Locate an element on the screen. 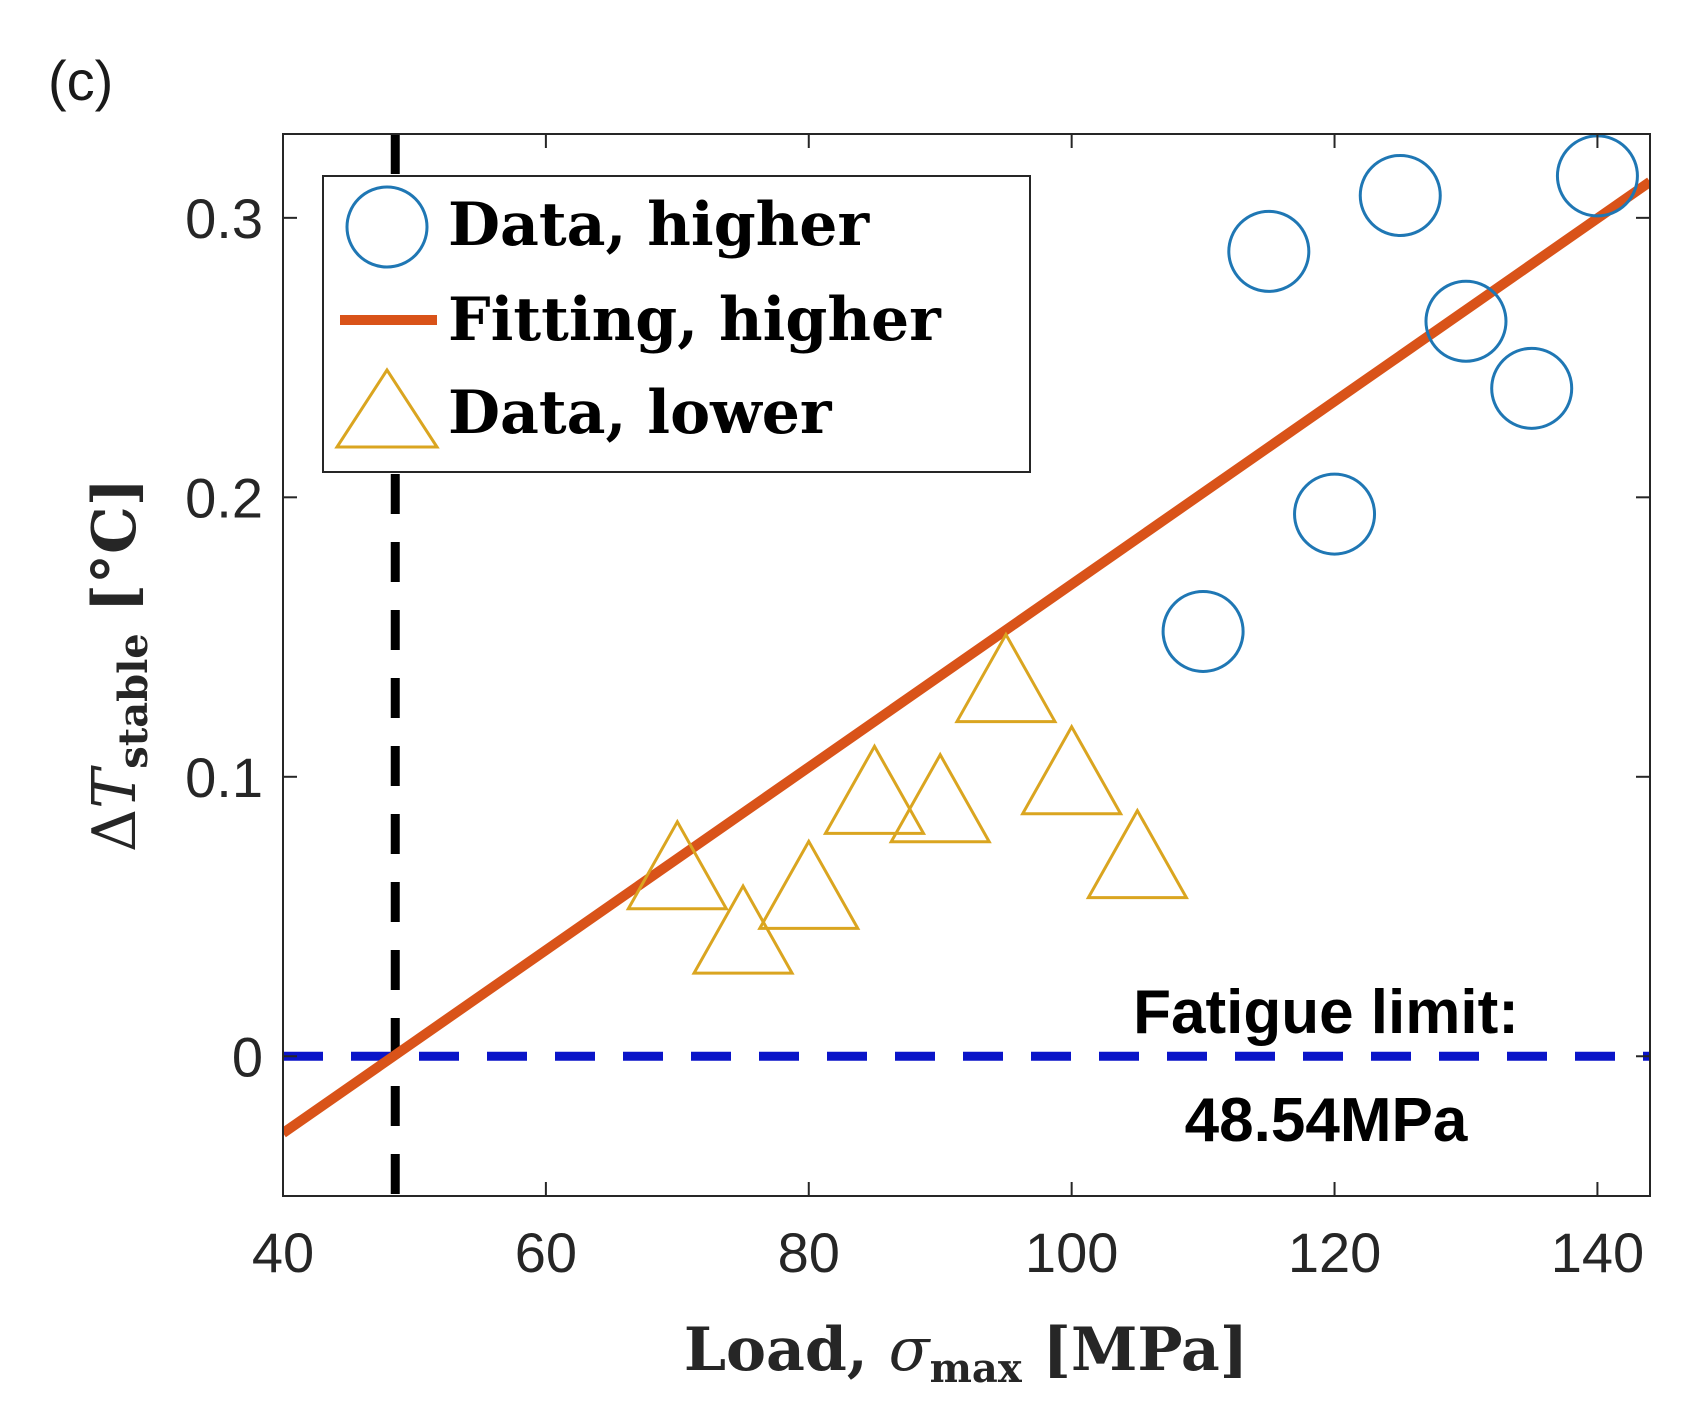 This screenshot has height=1410, width=1686. y-axis-label: ΔTstable [°C] is located at coordinates (118, 665).